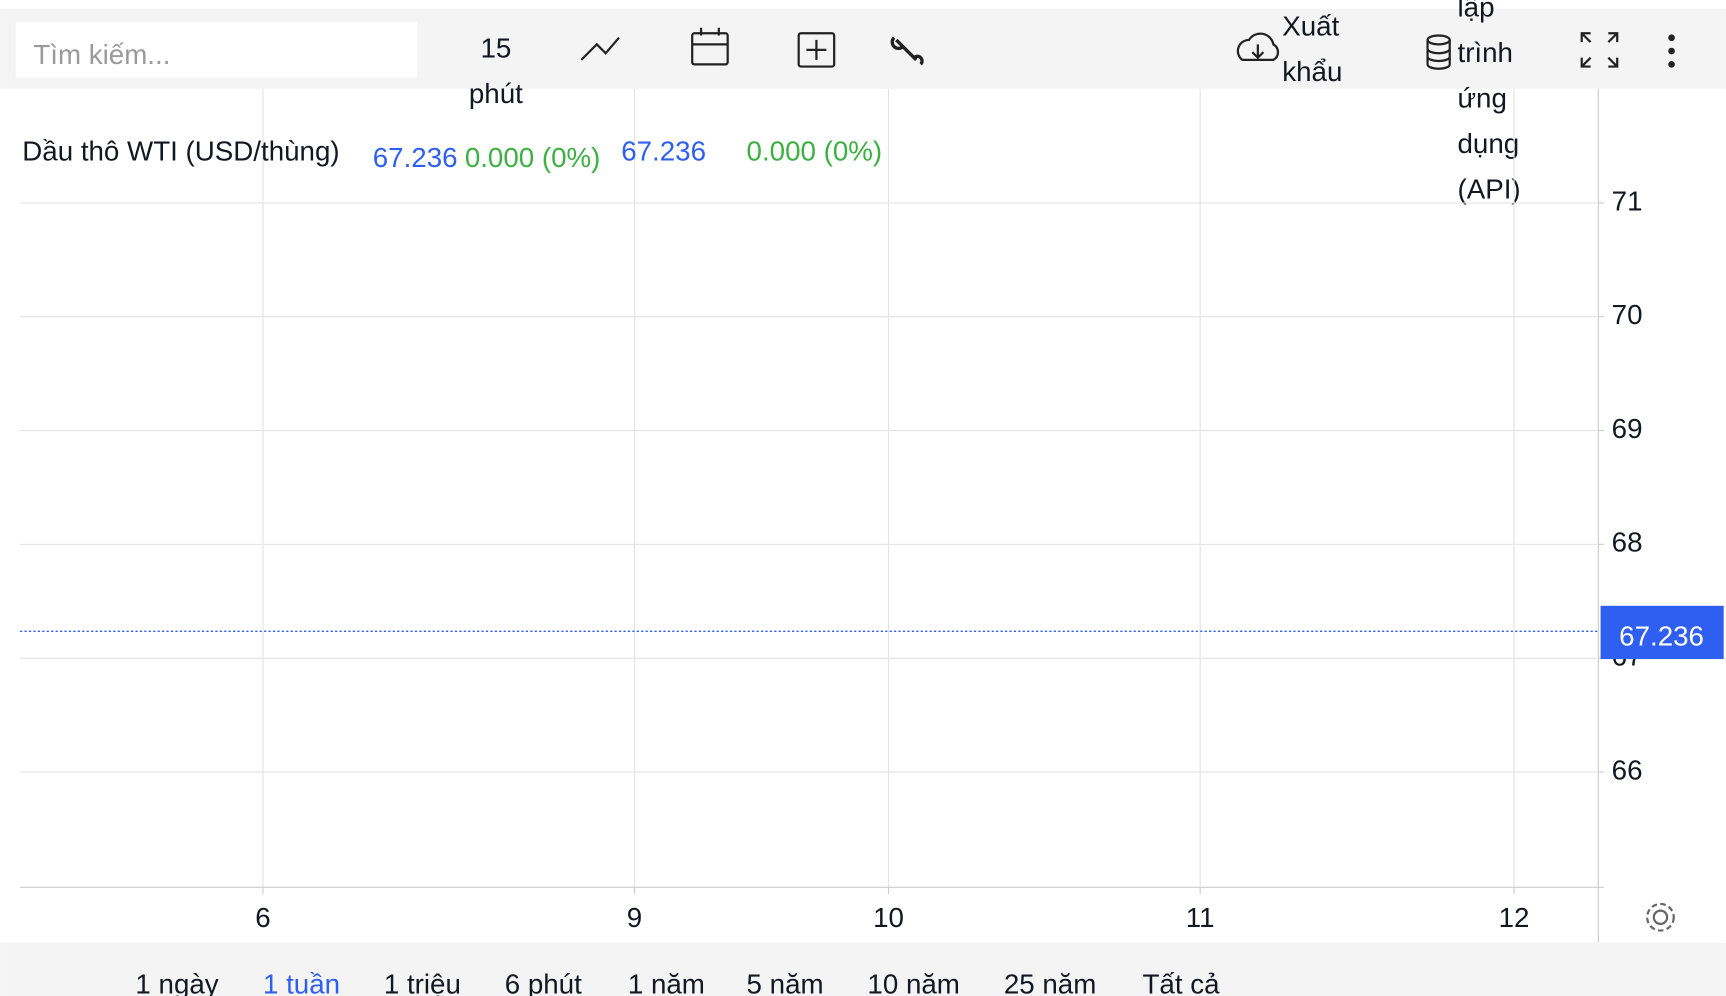  I want to click on chart-type-icon, so click(600, 48).